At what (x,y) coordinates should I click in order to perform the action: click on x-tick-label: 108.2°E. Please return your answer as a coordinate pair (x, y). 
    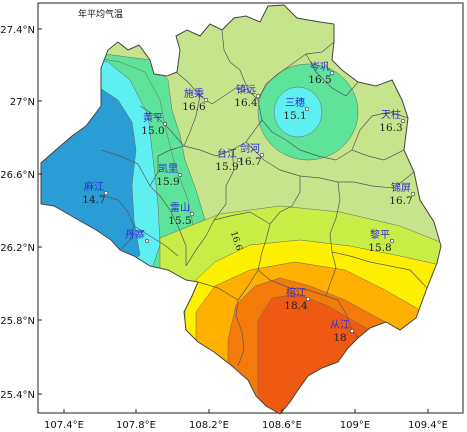
    Looking at the image, I should click on (209, 425).